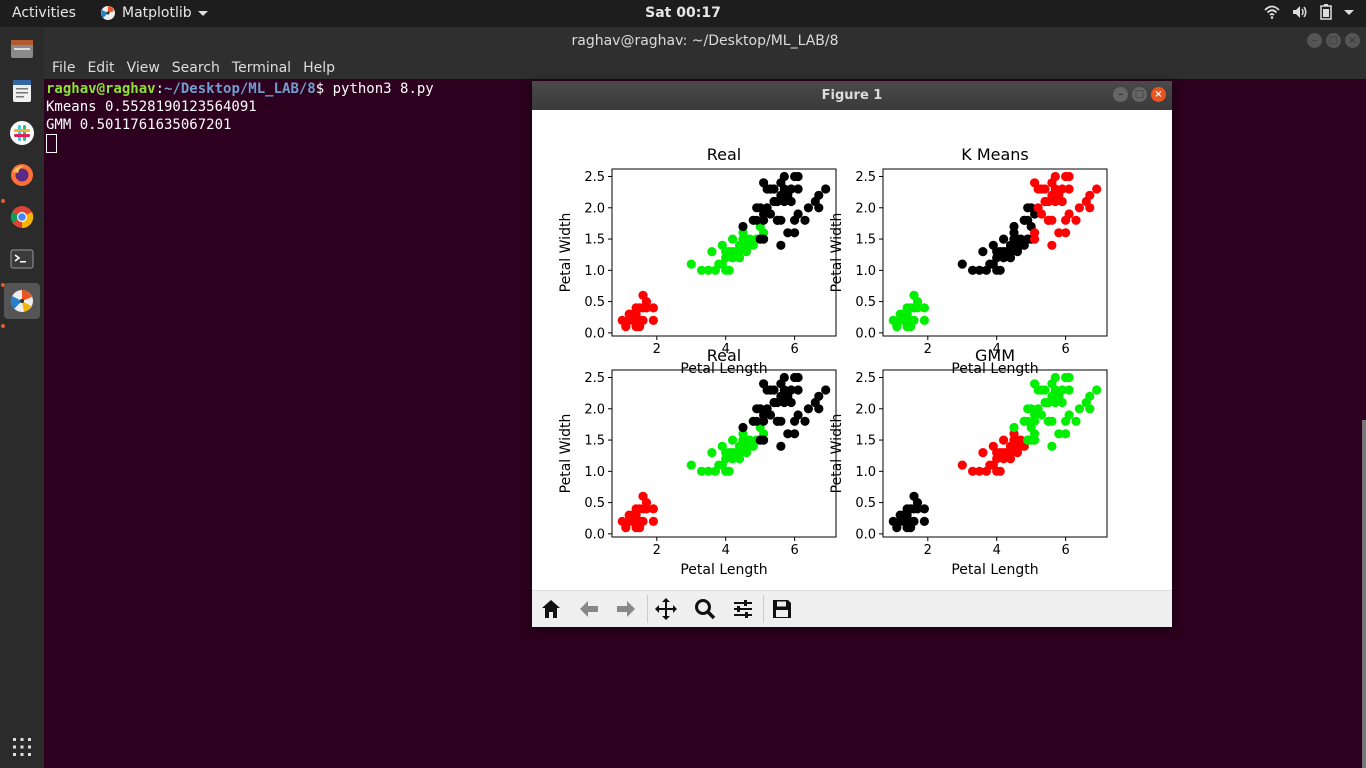 This screenshot has height=768, width=1366. What do you see at coordinates (324, 89) in the screenshot?
I see `prompt-end: $` at bounding box center [324, 89].